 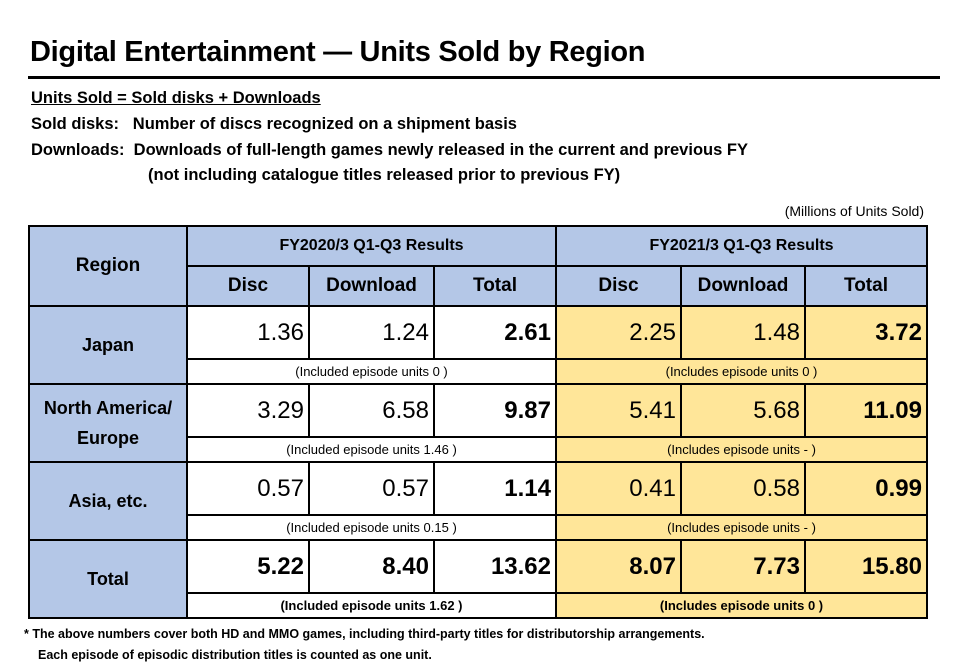 I want to click on value-cell: 3.72, so click(x=866, y=332).